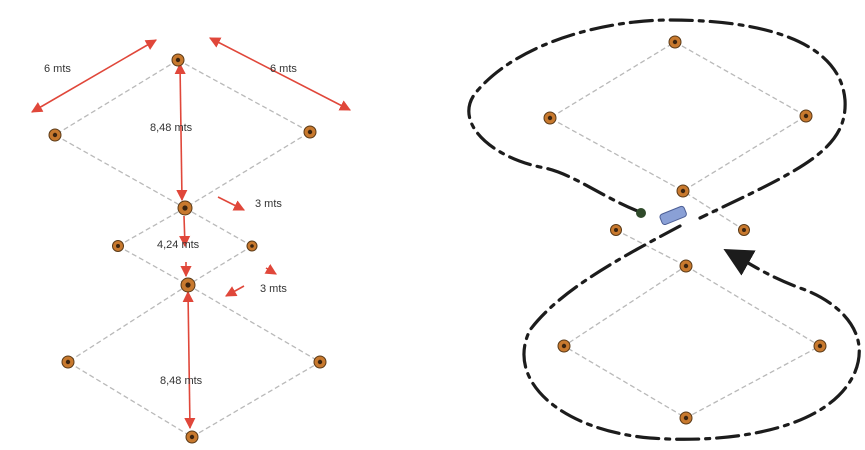 This screenshot has height=450, width=865. I want to click on label-diag-top: 8,48 mts, so click(171, 128).